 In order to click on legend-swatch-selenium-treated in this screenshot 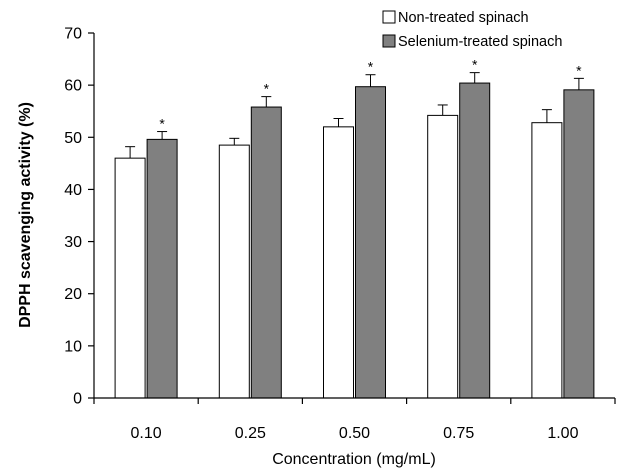, I will do `click(389, 41)`.